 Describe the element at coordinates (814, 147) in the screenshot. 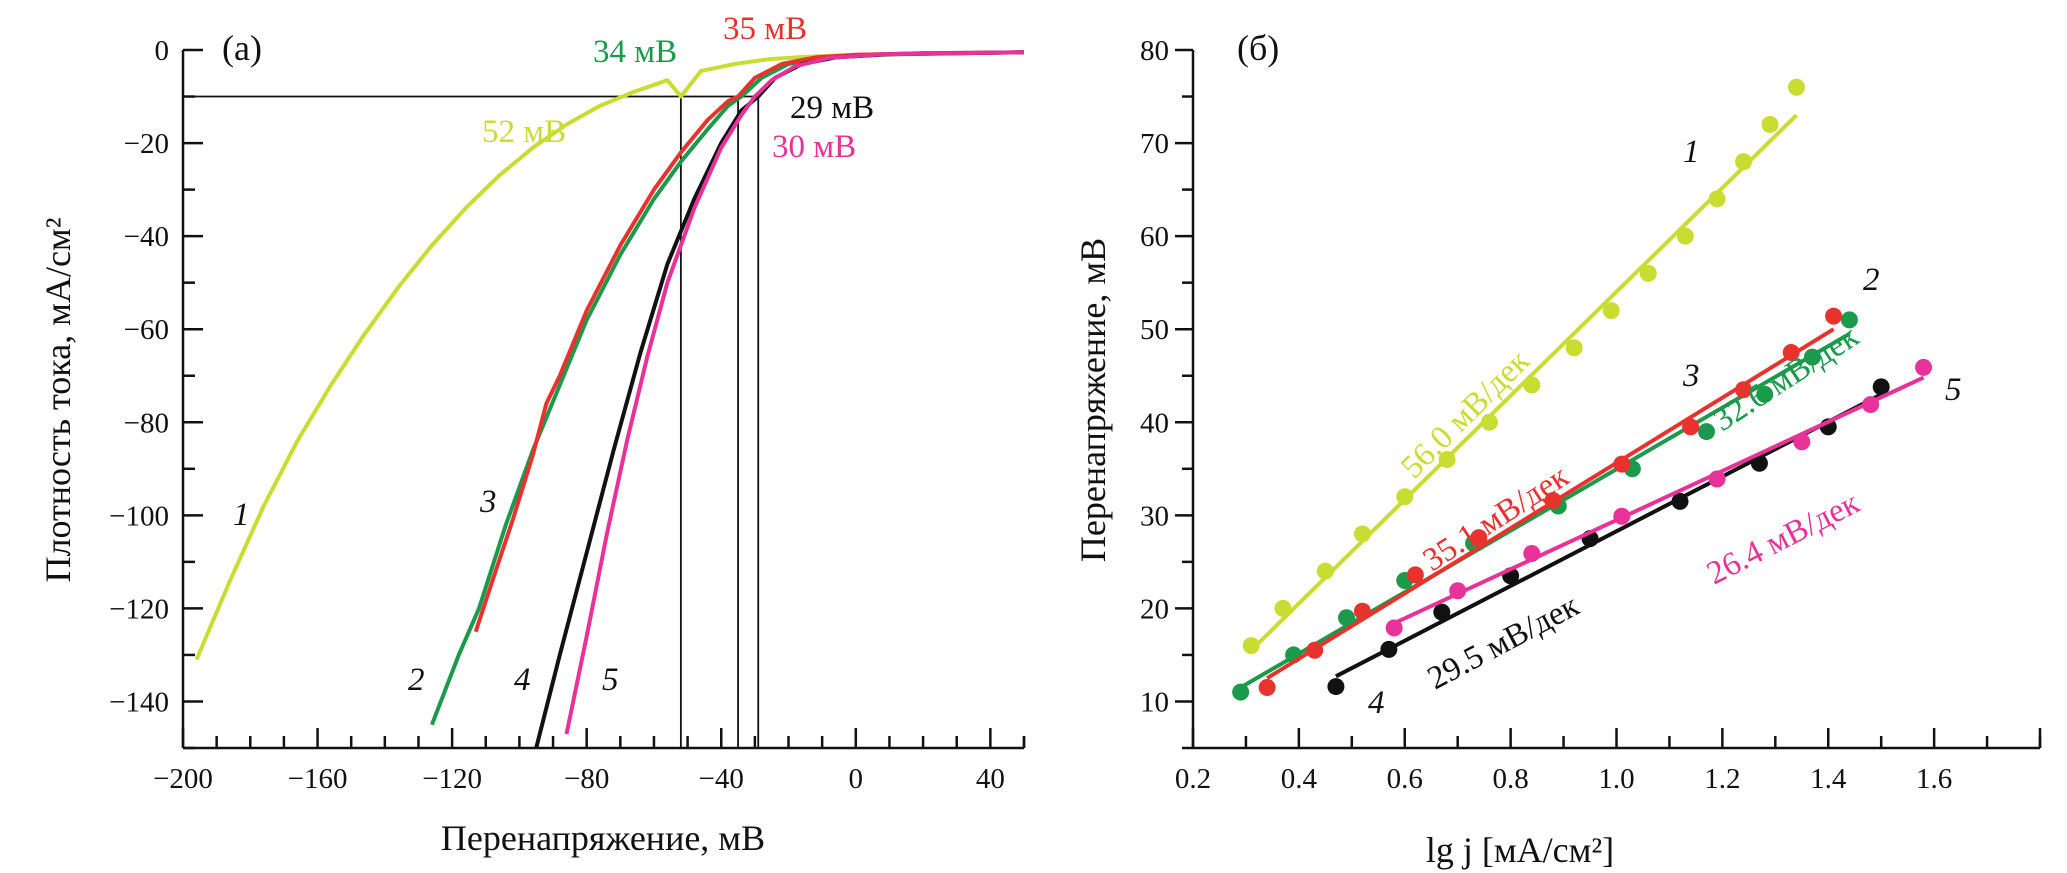

I see `annotation-30mV: 30 мВ` at that location.